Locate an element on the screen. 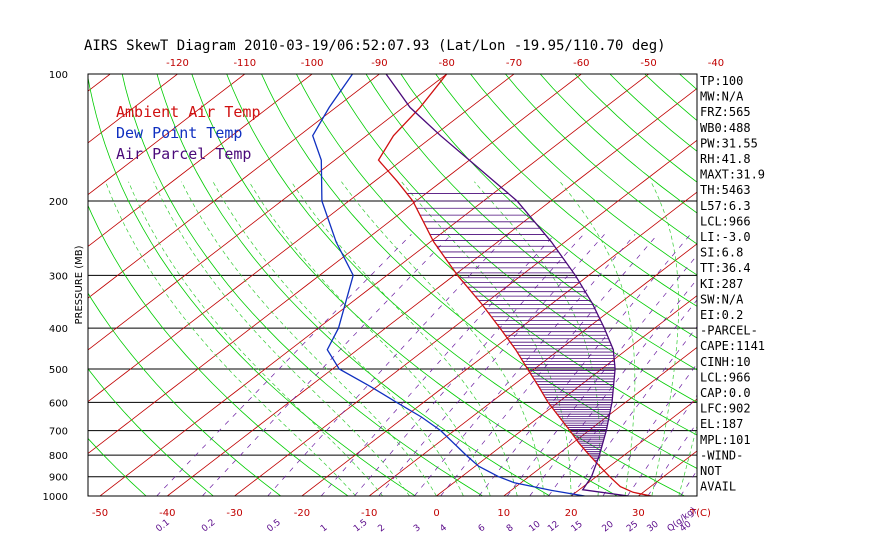  top-temp-tick-label: -100 is located at coordinates (312, 63).